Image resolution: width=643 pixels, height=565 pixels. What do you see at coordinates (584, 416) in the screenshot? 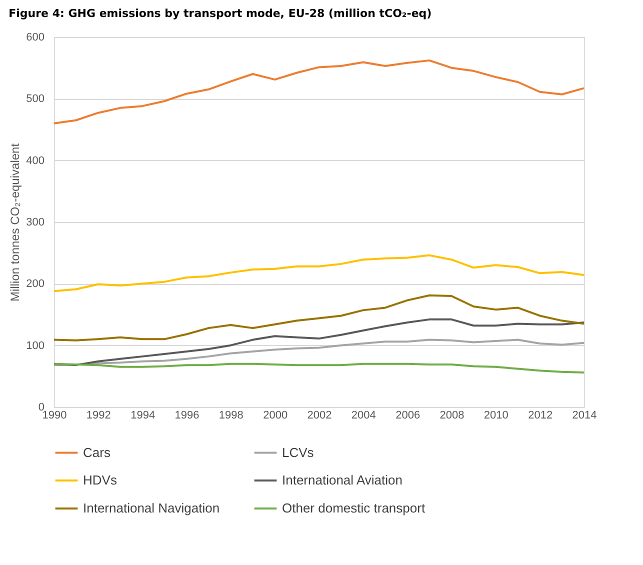
I see `x-tick-label: 2014` at bounding box center [584, 416].